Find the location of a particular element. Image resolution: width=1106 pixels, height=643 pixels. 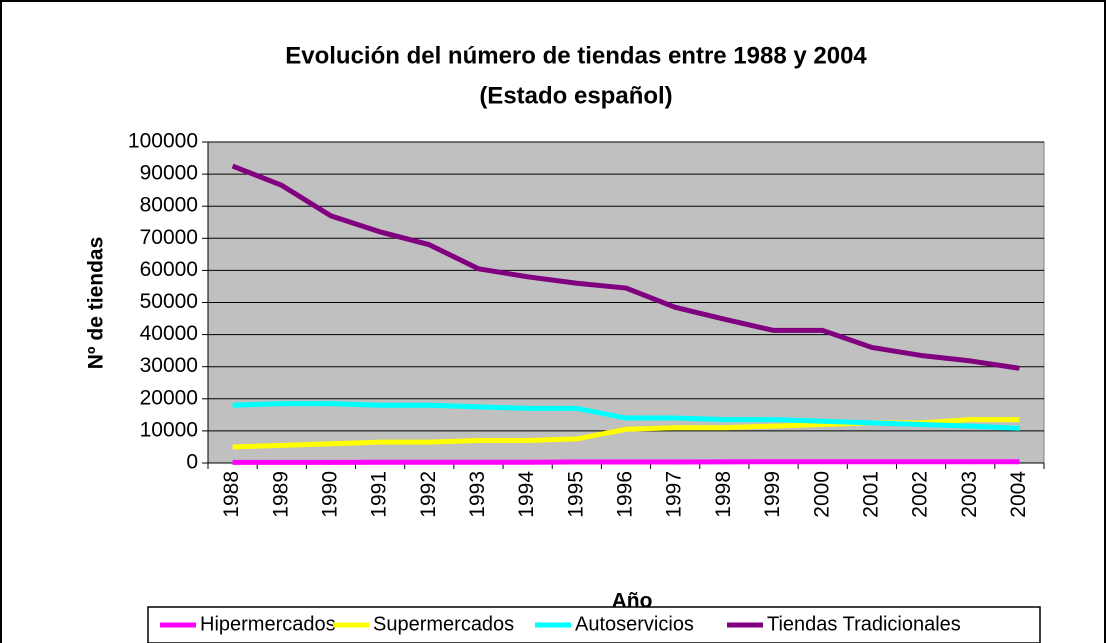

x-tick-label: 1994 is located at coordinates (526, 494).